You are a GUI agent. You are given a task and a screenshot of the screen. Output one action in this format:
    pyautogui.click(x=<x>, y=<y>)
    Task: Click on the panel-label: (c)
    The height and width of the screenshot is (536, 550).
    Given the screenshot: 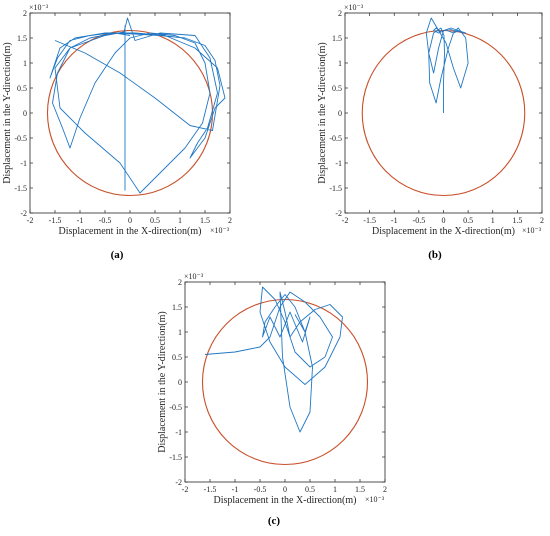 What is the action you would take?
    pyautogui.click(x=274, y=521)
    